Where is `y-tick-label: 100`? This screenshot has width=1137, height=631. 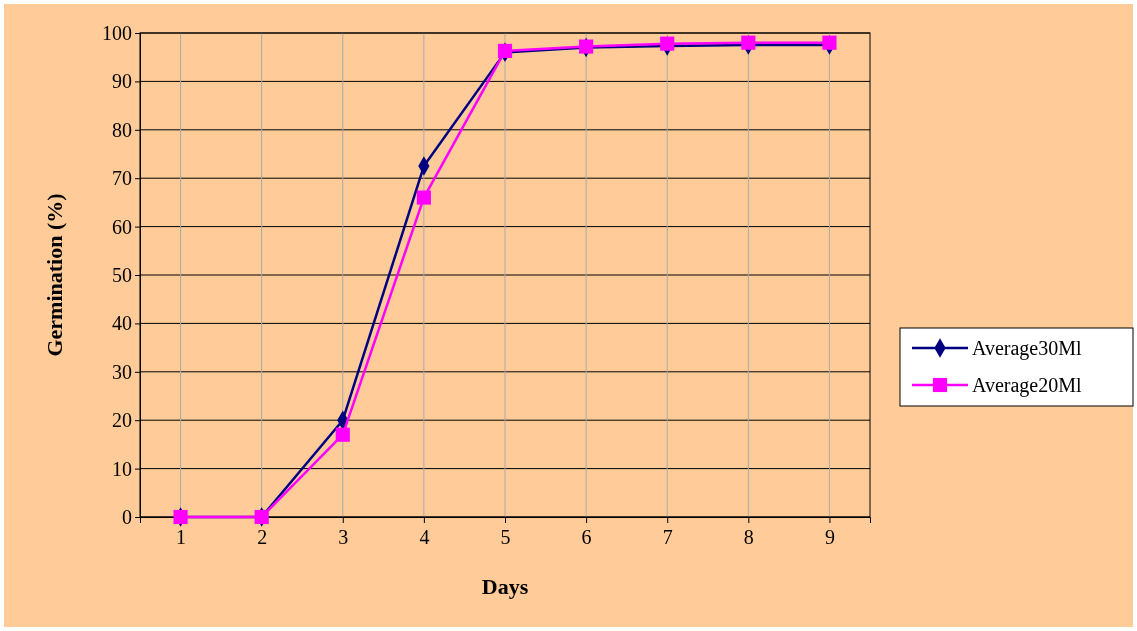 y-tick-label: 100 is located at coordinates (117, 32).